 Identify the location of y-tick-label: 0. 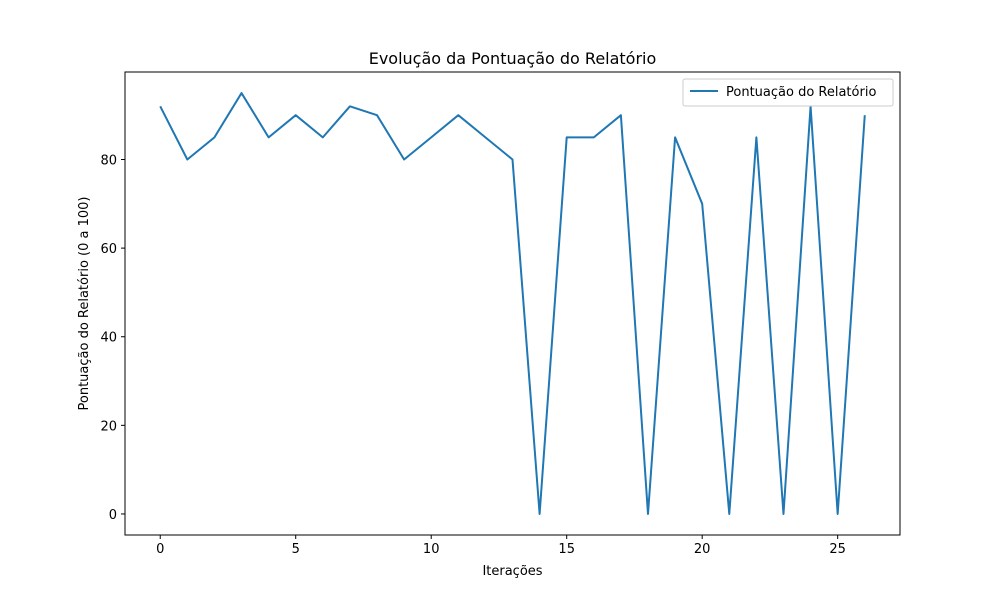
(113, 515).